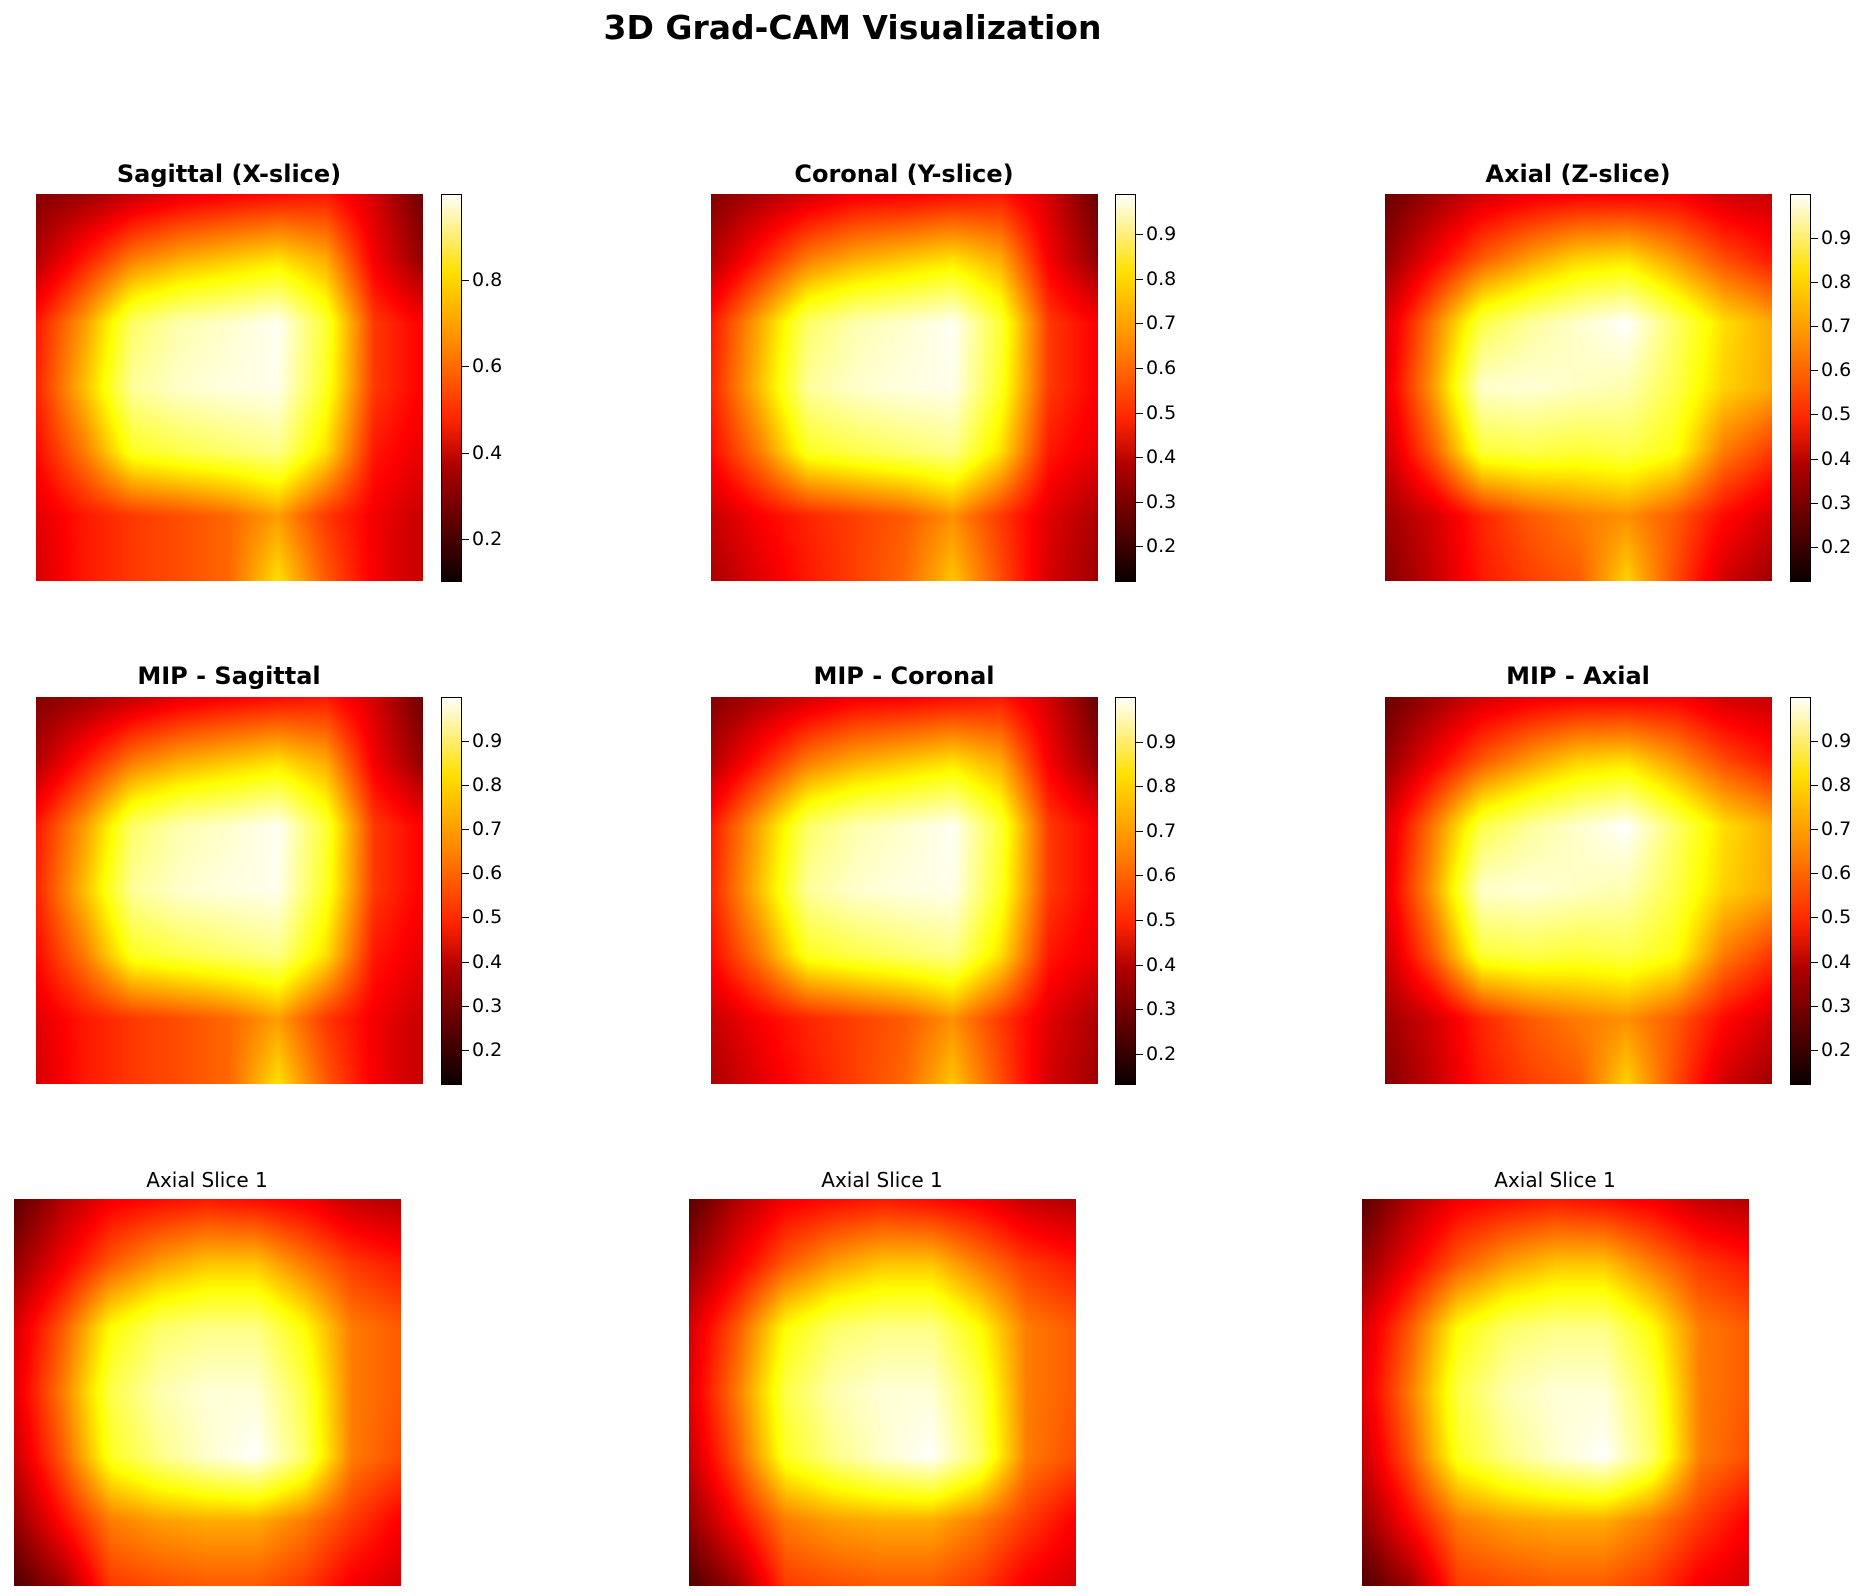  I want to click on panel-title: Sagittal (X-slice), so click(229, 174).